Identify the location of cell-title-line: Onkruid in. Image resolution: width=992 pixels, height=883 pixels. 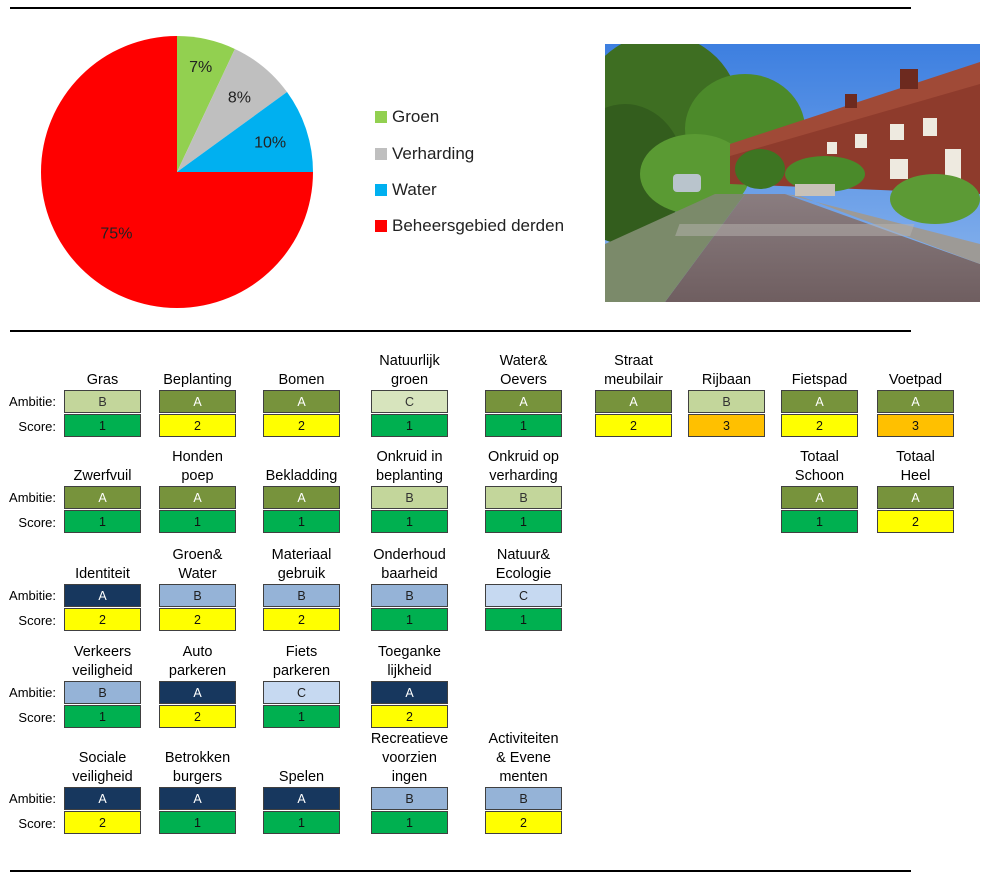
(409, 457).